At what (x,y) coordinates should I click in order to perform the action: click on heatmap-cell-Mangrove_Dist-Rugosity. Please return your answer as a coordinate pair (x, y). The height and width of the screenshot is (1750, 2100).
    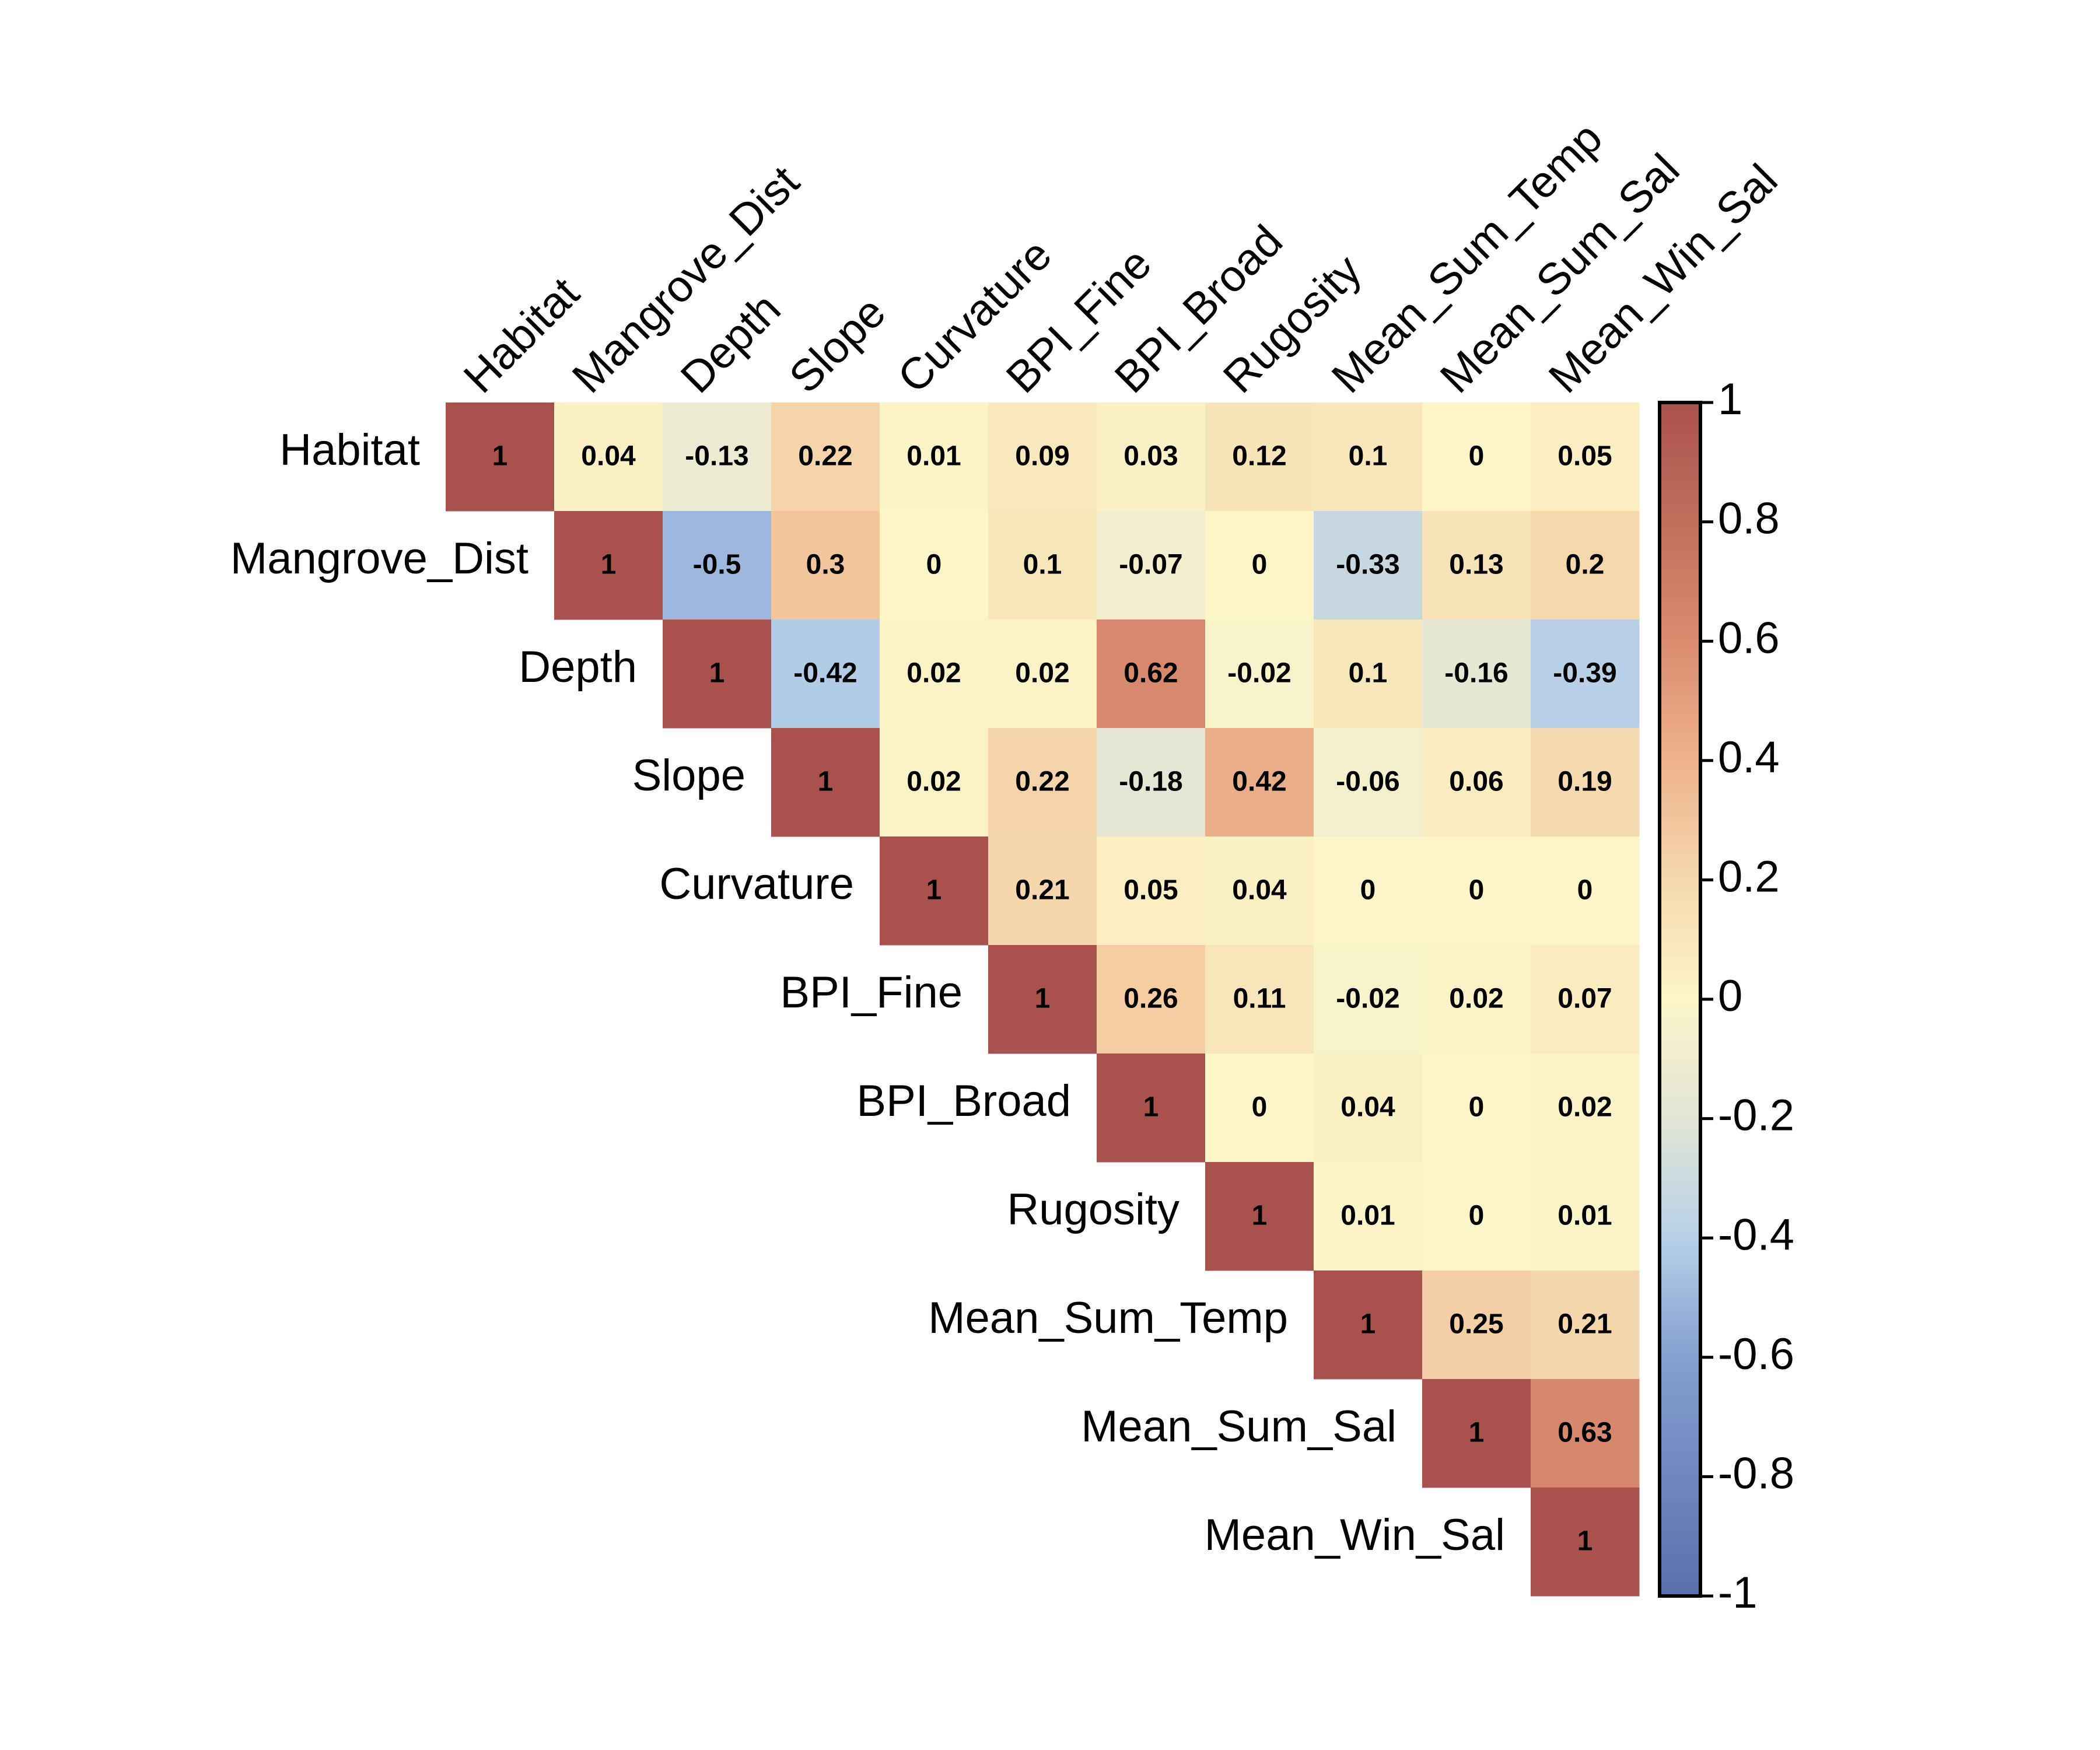
    Looking at the image, I should click on (1259, 565).